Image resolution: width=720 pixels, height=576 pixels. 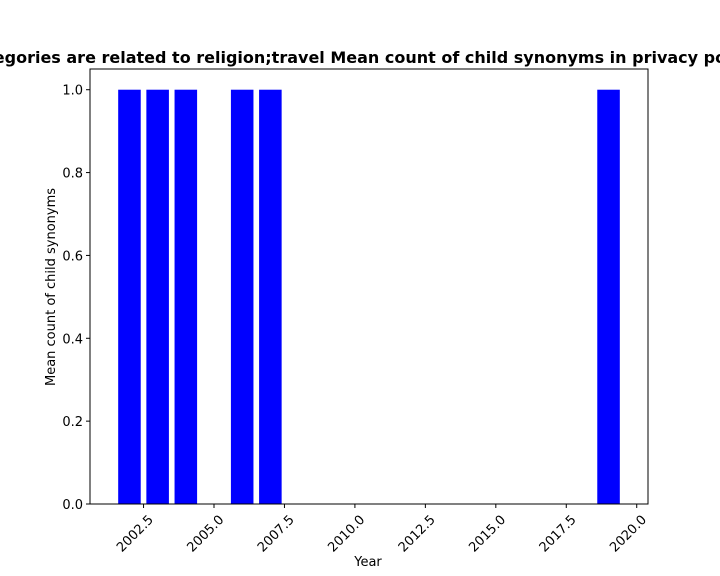 I want to click on x-tick-label: 2020.0, so click(x=628, y=534).